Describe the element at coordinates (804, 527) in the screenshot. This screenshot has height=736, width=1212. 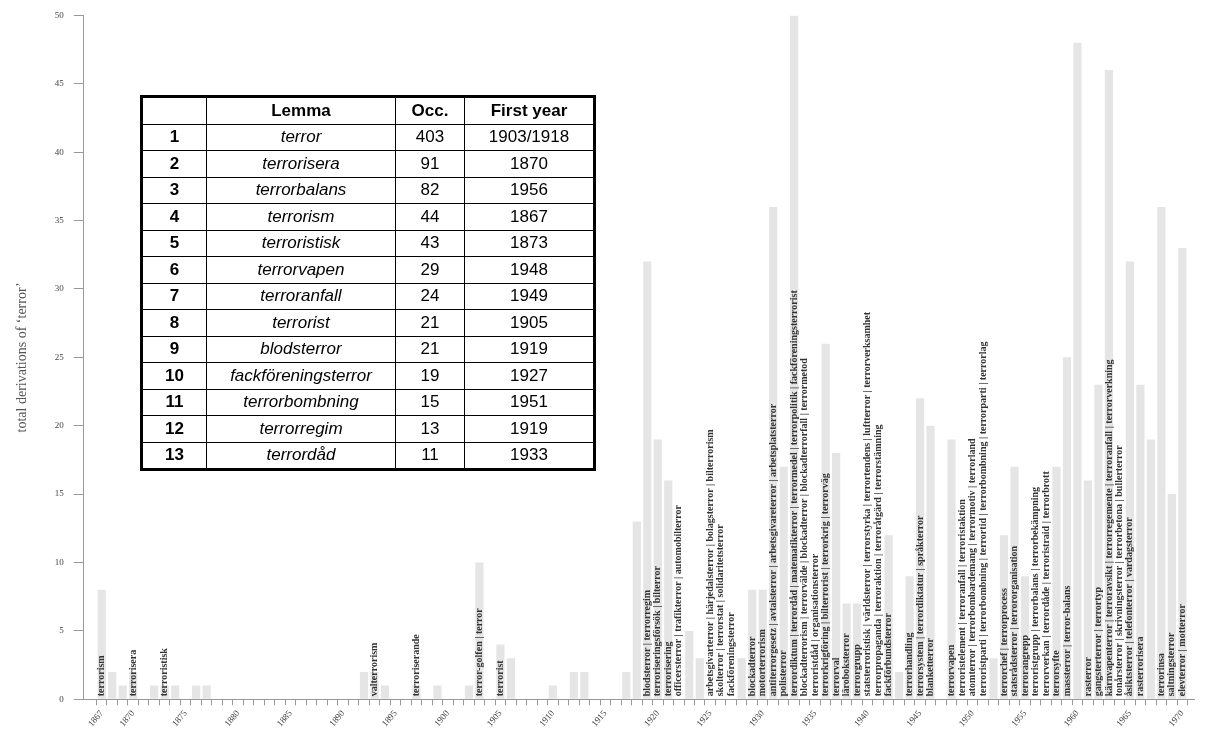
I see `text: blockadterrorism | terrorvälde | blockadterror | blockadterrorfall | terrormetod` at that location.